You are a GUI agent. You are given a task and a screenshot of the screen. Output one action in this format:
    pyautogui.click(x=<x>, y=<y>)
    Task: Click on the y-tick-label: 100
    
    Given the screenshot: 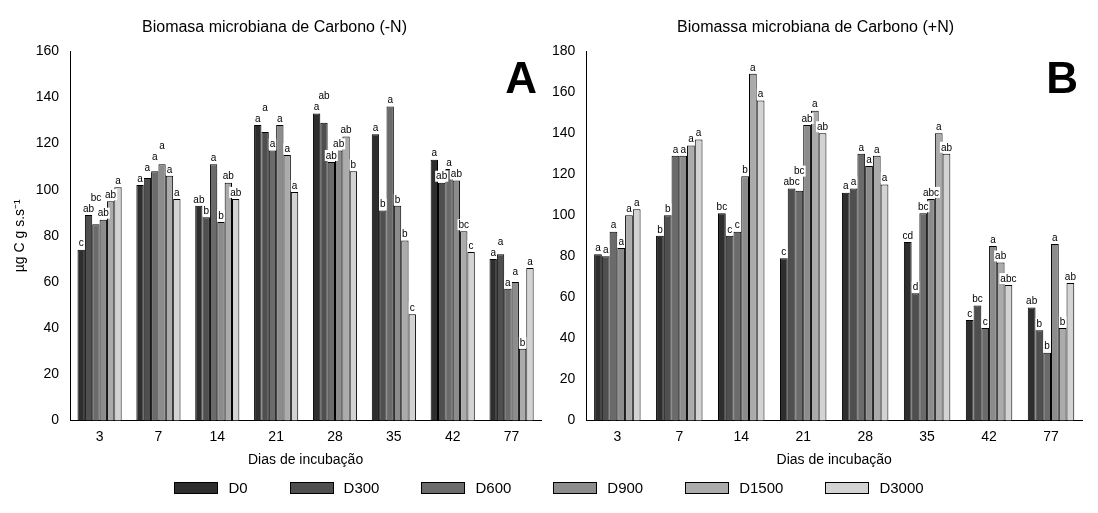 What is the action you would take?
    pyautogui.click(x=47, y=188)
    